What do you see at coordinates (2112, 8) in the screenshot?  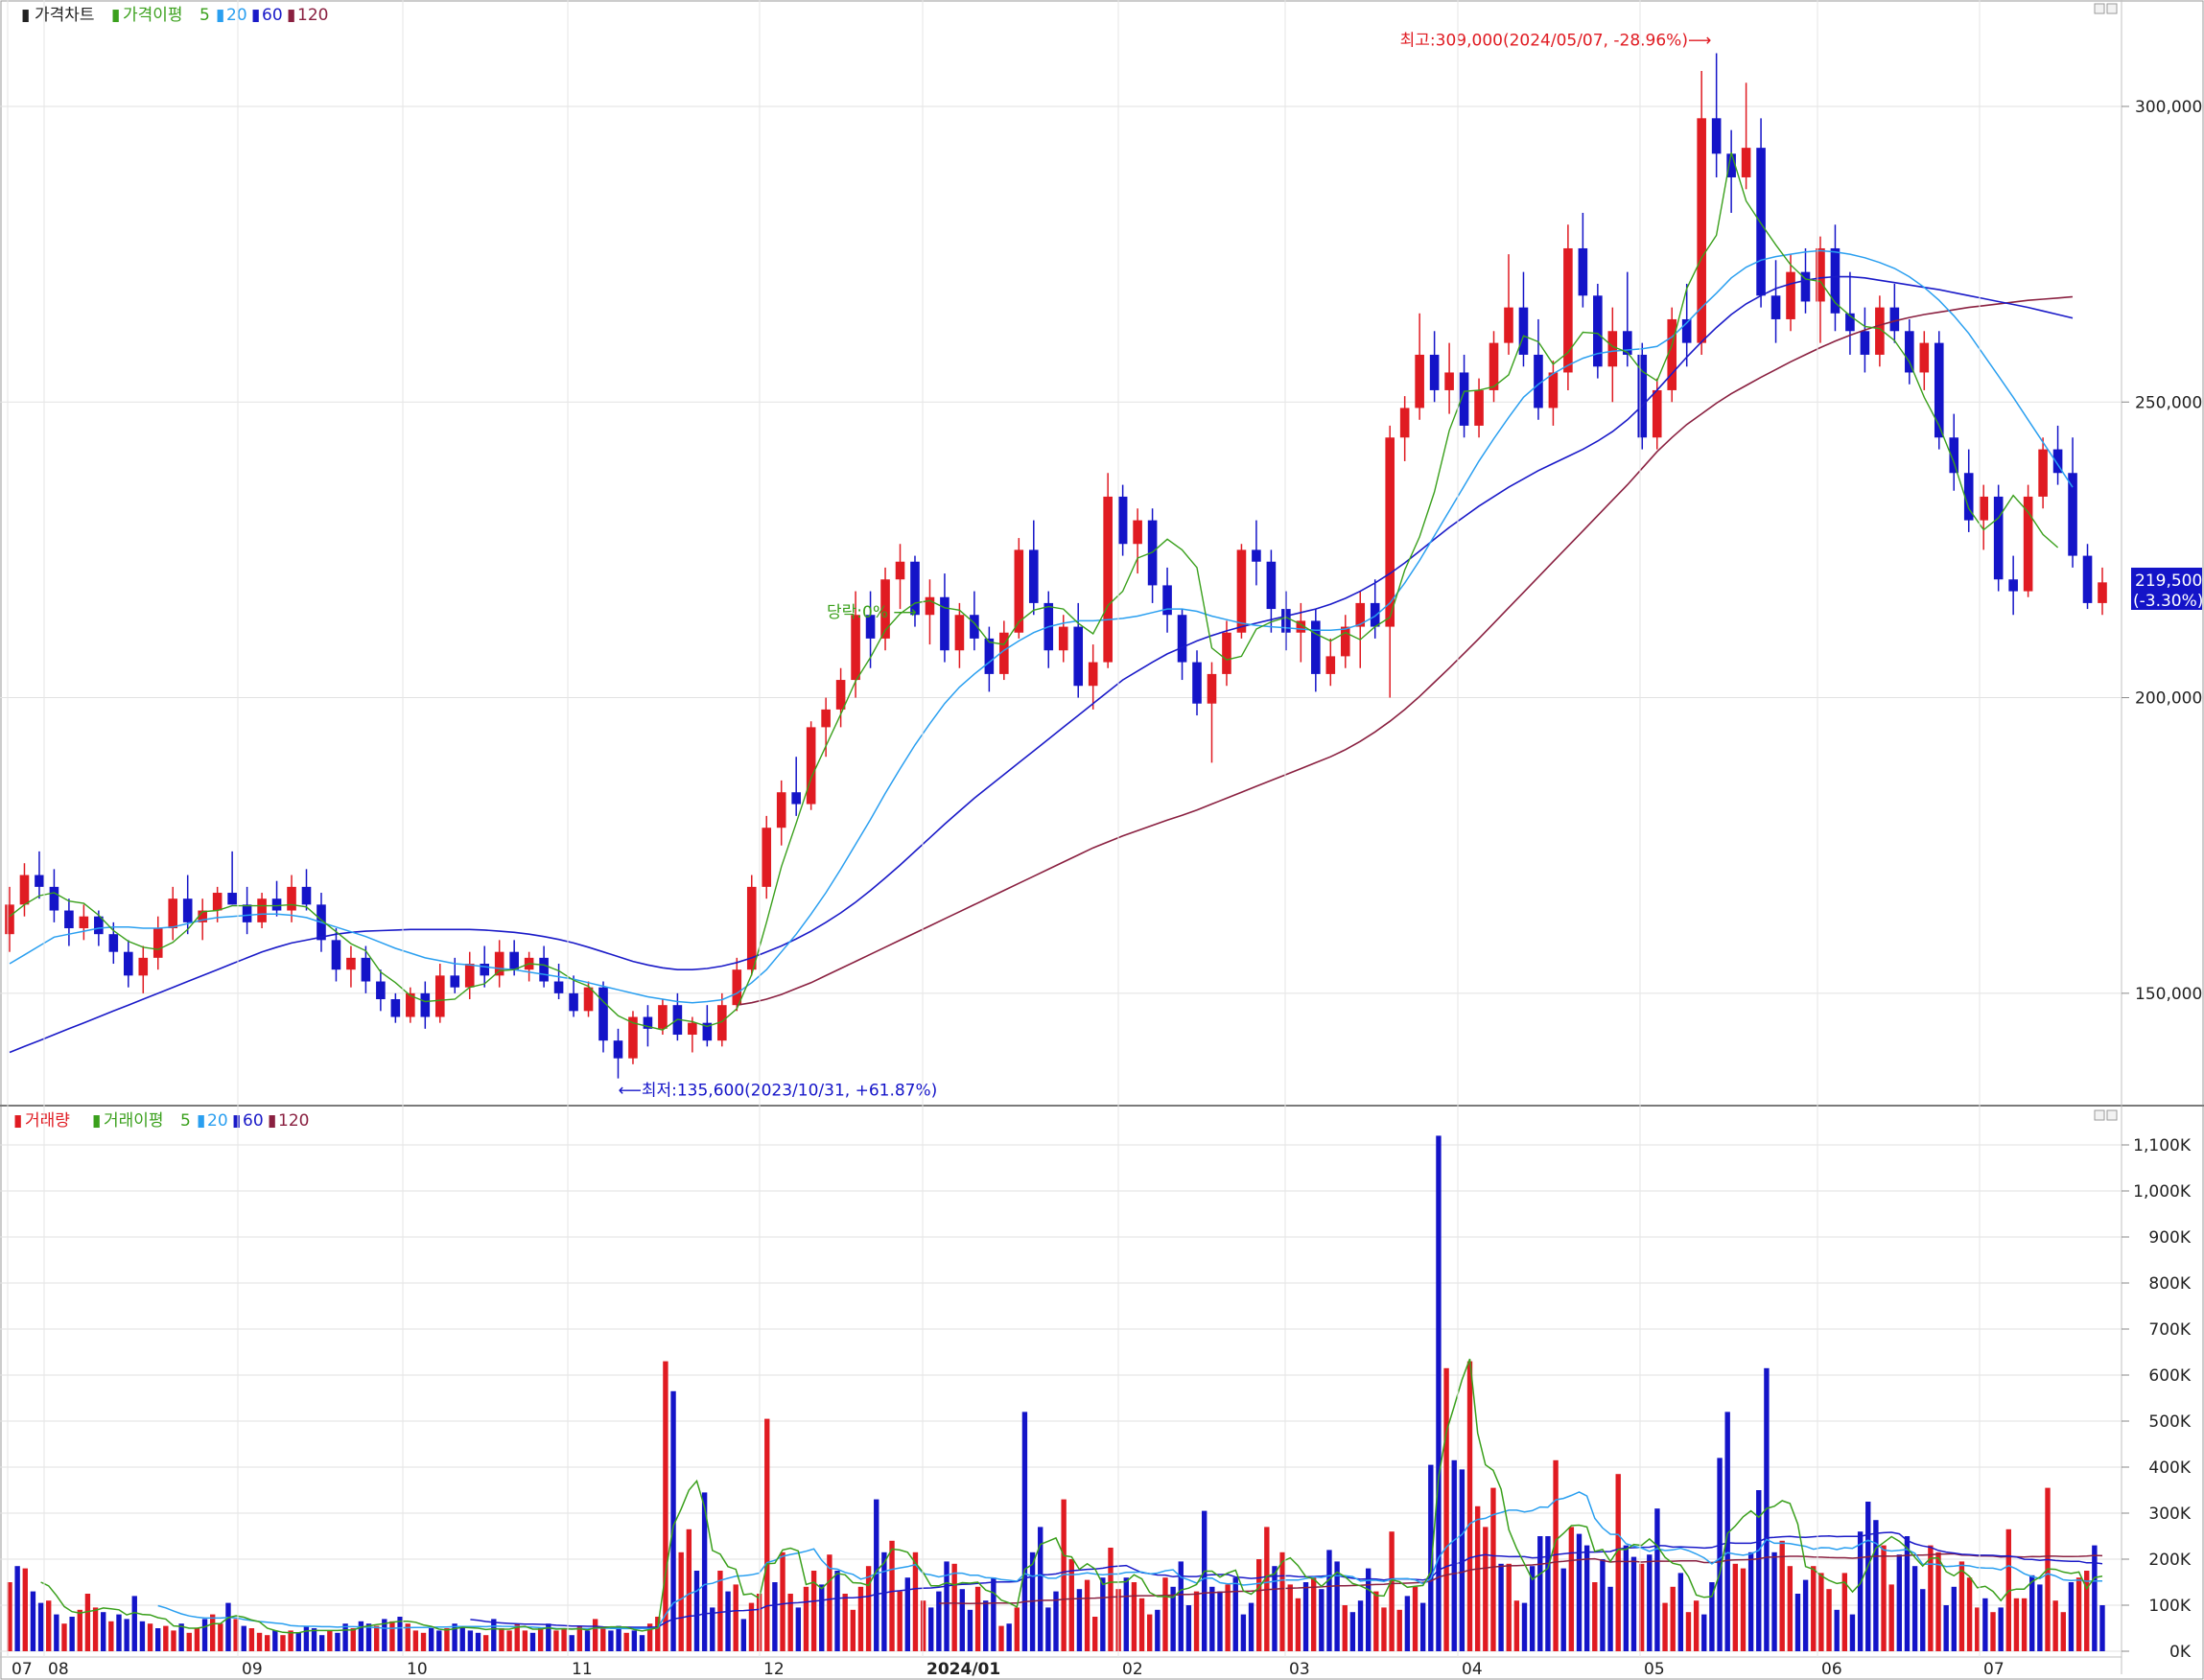 I see `price-panel-close-button` at bounding box center [2112, 8].